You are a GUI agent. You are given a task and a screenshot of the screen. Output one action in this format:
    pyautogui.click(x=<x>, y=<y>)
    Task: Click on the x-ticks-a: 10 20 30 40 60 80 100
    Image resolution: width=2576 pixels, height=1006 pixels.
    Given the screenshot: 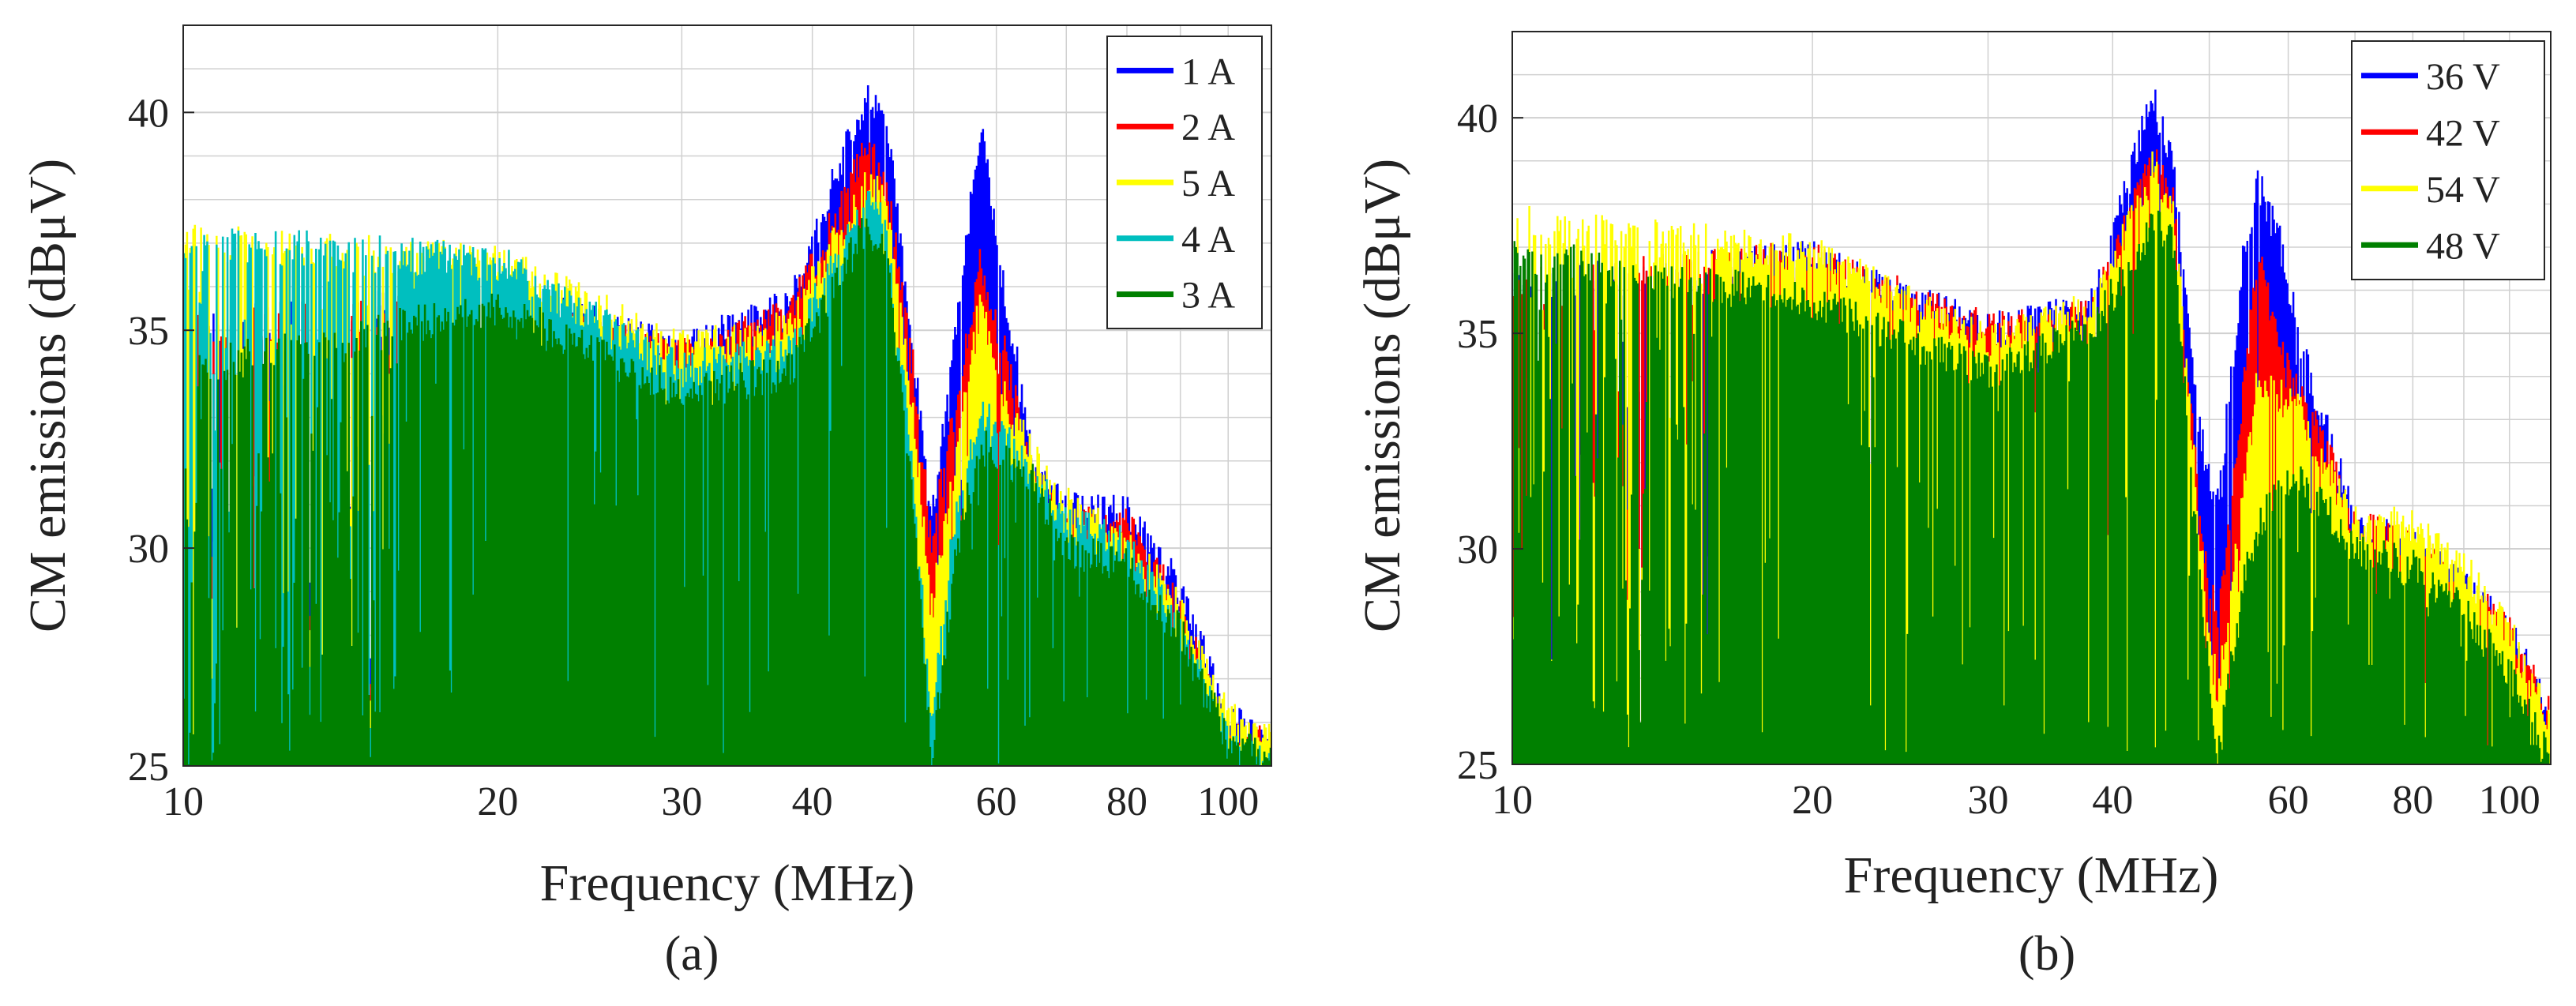 What is the action you would take?
    pyautogui.click(x=711, y=801)
    